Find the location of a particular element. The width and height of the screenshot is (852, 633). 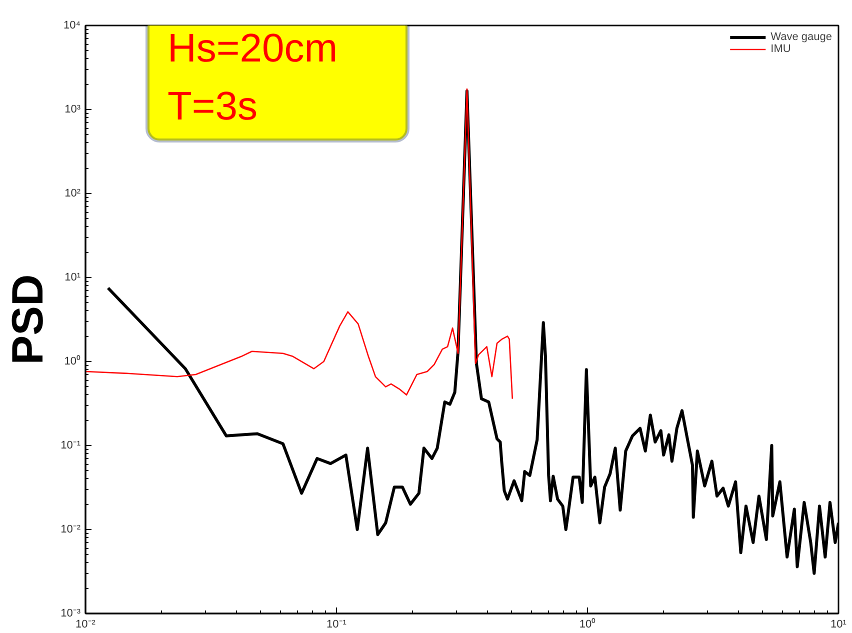

legend-label: Wave gauge is located at coordinates (801, 37).